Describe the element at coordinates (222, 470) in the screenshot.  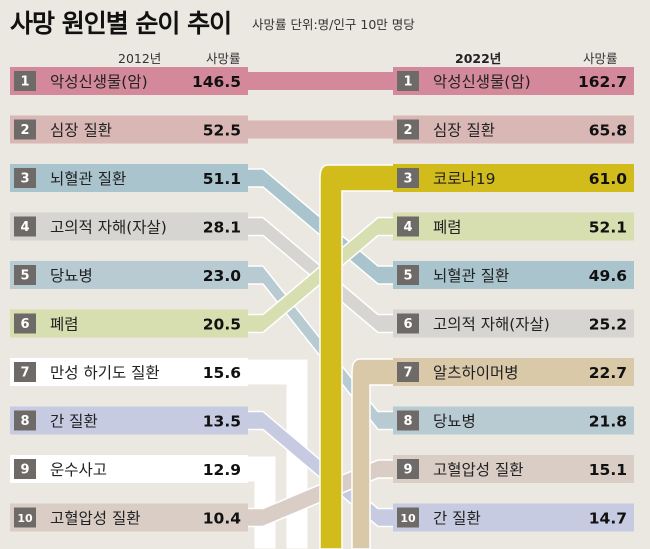
I see `left-rate-value: 12.9` at that location.